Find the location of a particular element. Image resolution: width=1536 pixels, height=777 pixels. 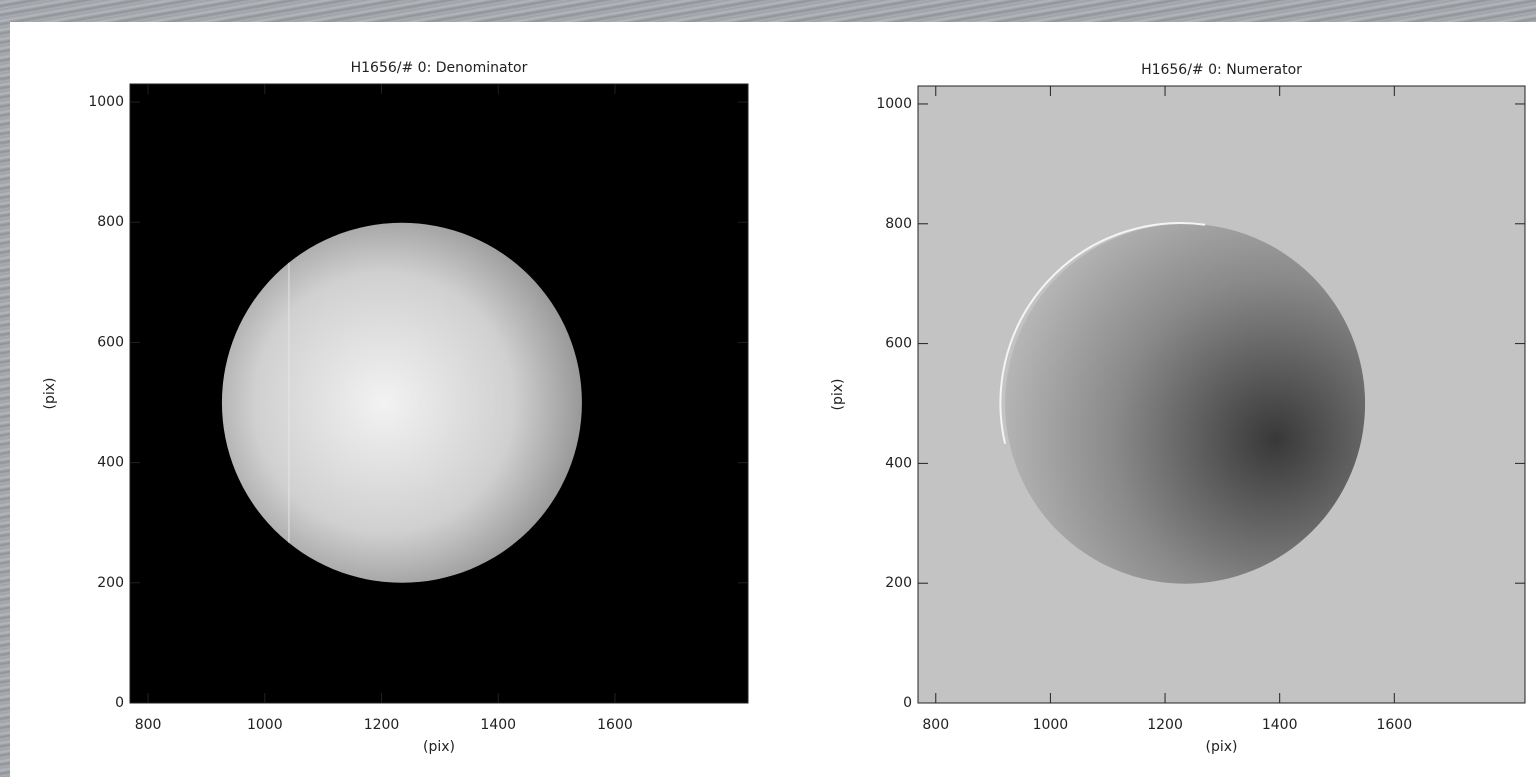

plot-title: H1656/# 0: Numerator is located at coordinates (1221, 70).